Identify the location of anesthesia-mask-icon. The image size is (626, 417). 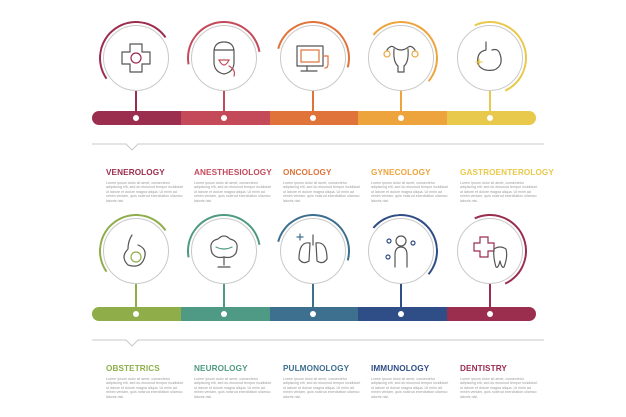
(224, 59).